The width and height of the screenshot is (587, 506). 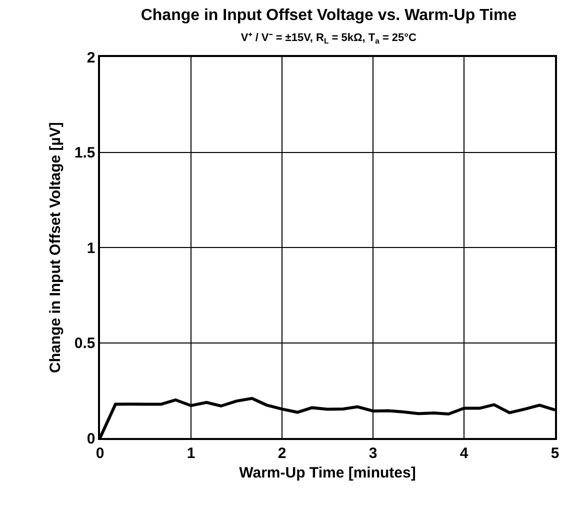 I want to click on x-tick-label: 4, so click(x=464, y=453).